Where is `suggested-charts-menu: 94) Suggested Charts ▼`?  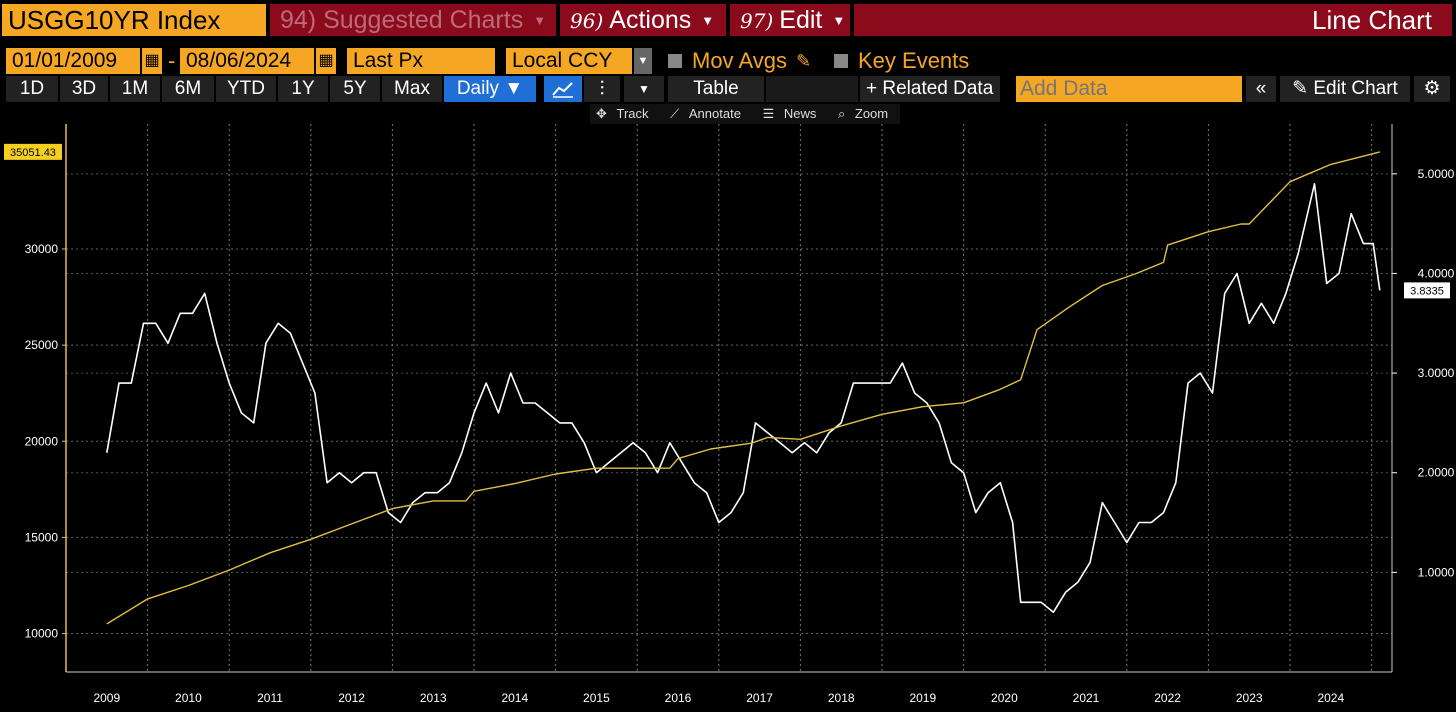
suggested-charts-menu: 94) Suggested Charts ▼ is located at coordinates (413, 20).